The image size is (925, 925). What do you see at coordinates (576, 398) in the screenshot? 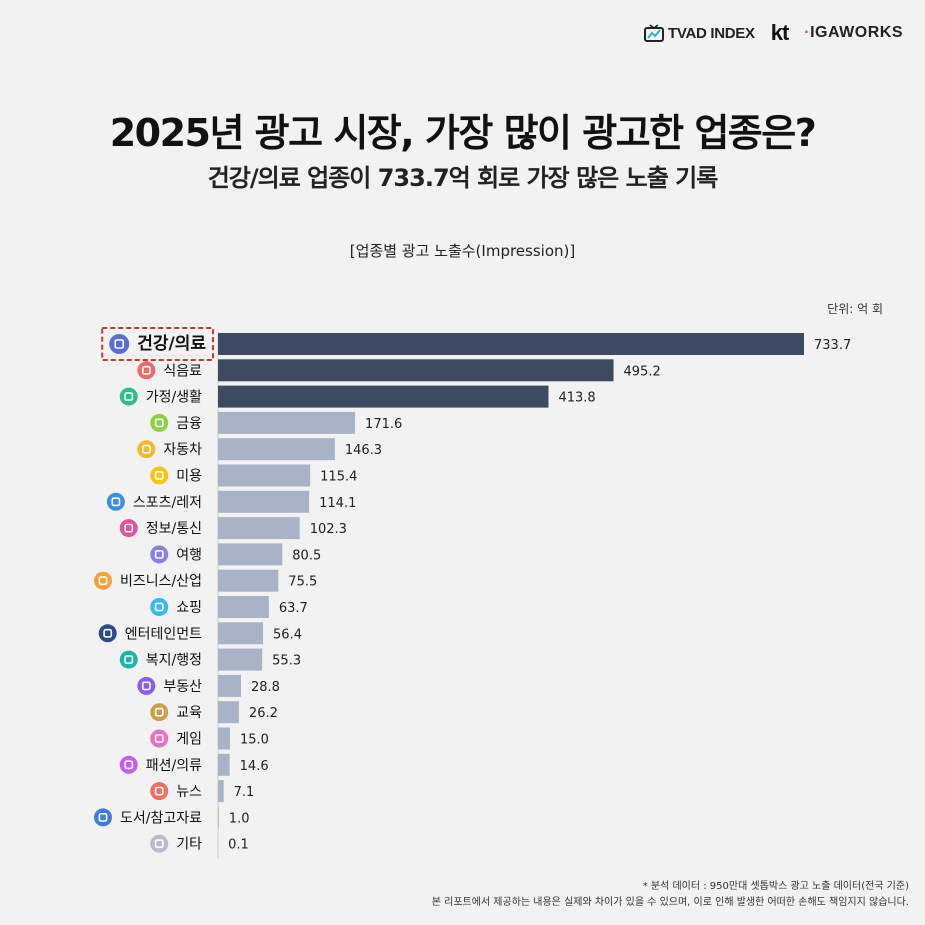
I see `value-label-3: 413.8` at bounding box center [576, 398].